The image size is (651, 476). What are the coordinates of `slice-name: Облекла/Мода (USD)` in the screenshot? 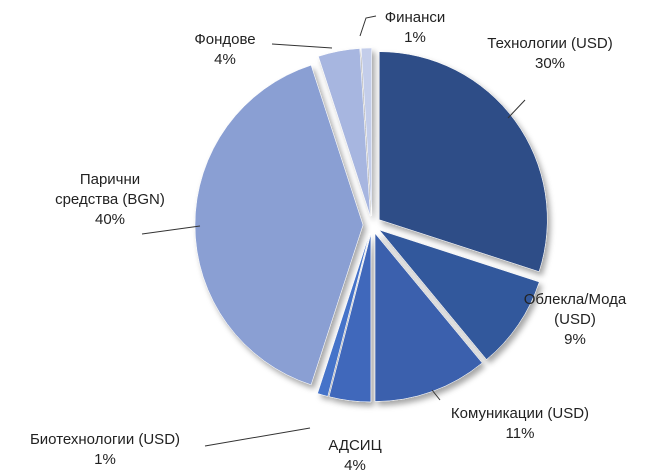 It's located at (575, 309).